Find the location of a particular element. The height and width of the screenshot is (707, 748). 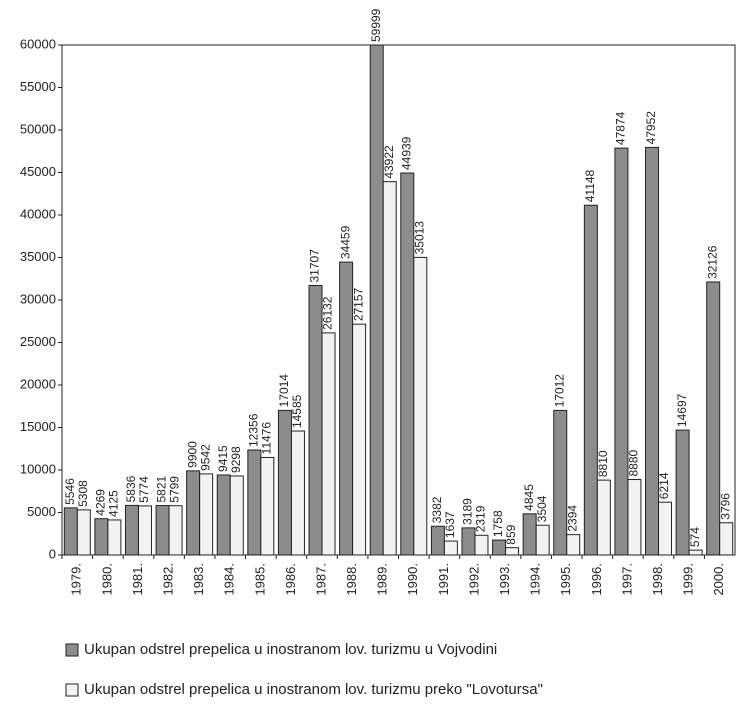

value-label: 47952 is located at coordinates (651, 128).